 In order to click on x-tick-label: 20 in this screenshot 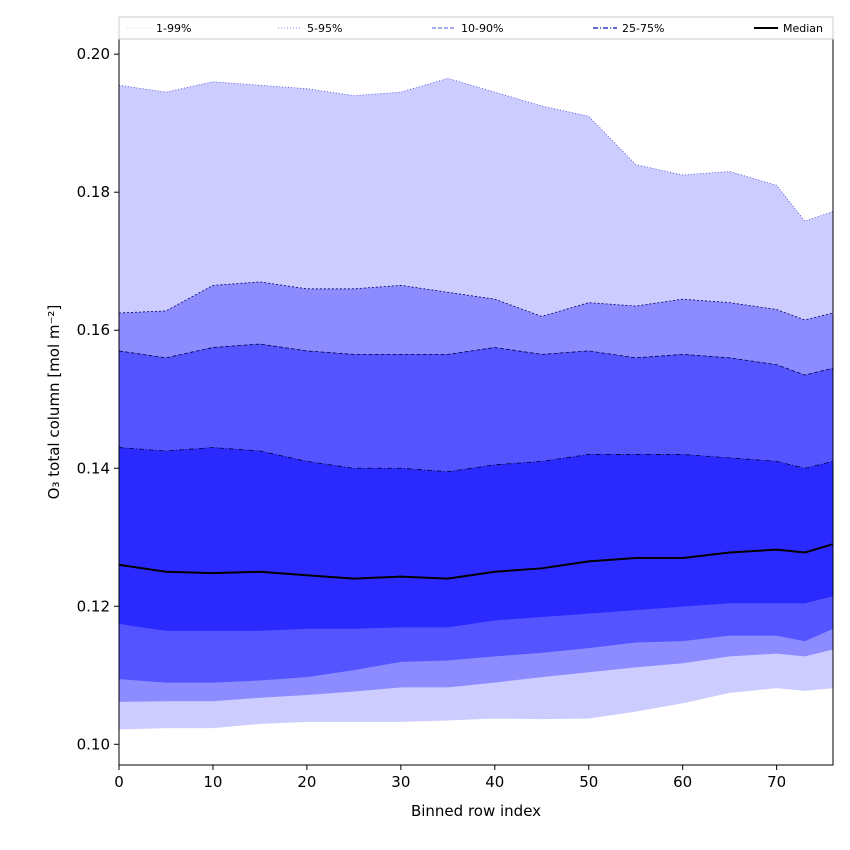, I will do `click(306, 782)`.